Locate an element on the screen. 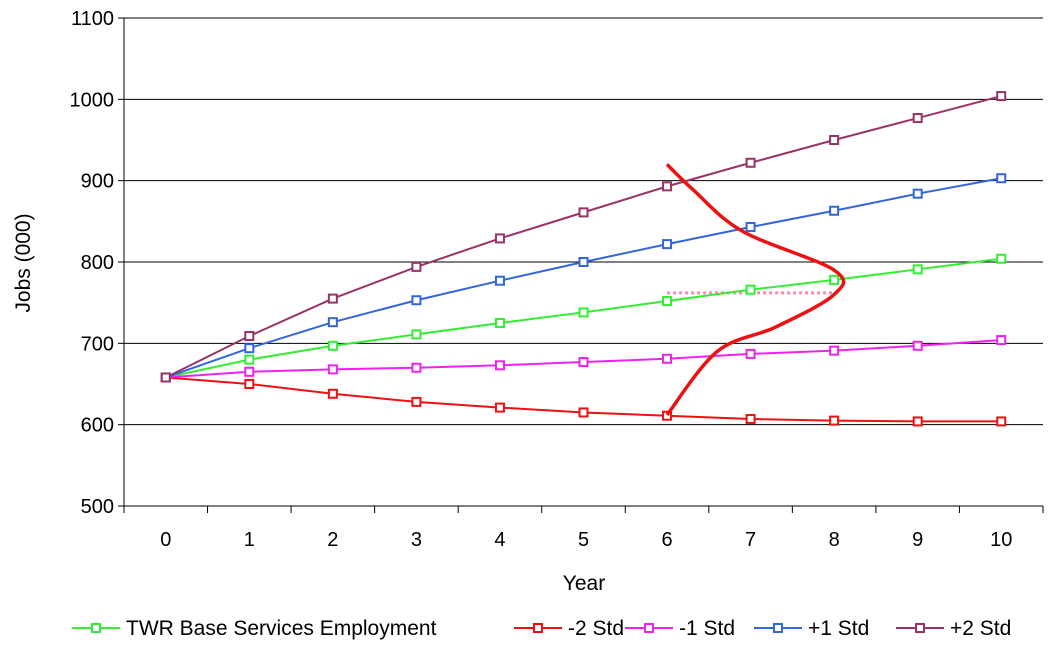 This screenshot has width=1058, height=645. y-tick-label: 1000 is located at coordinates (92, 100).